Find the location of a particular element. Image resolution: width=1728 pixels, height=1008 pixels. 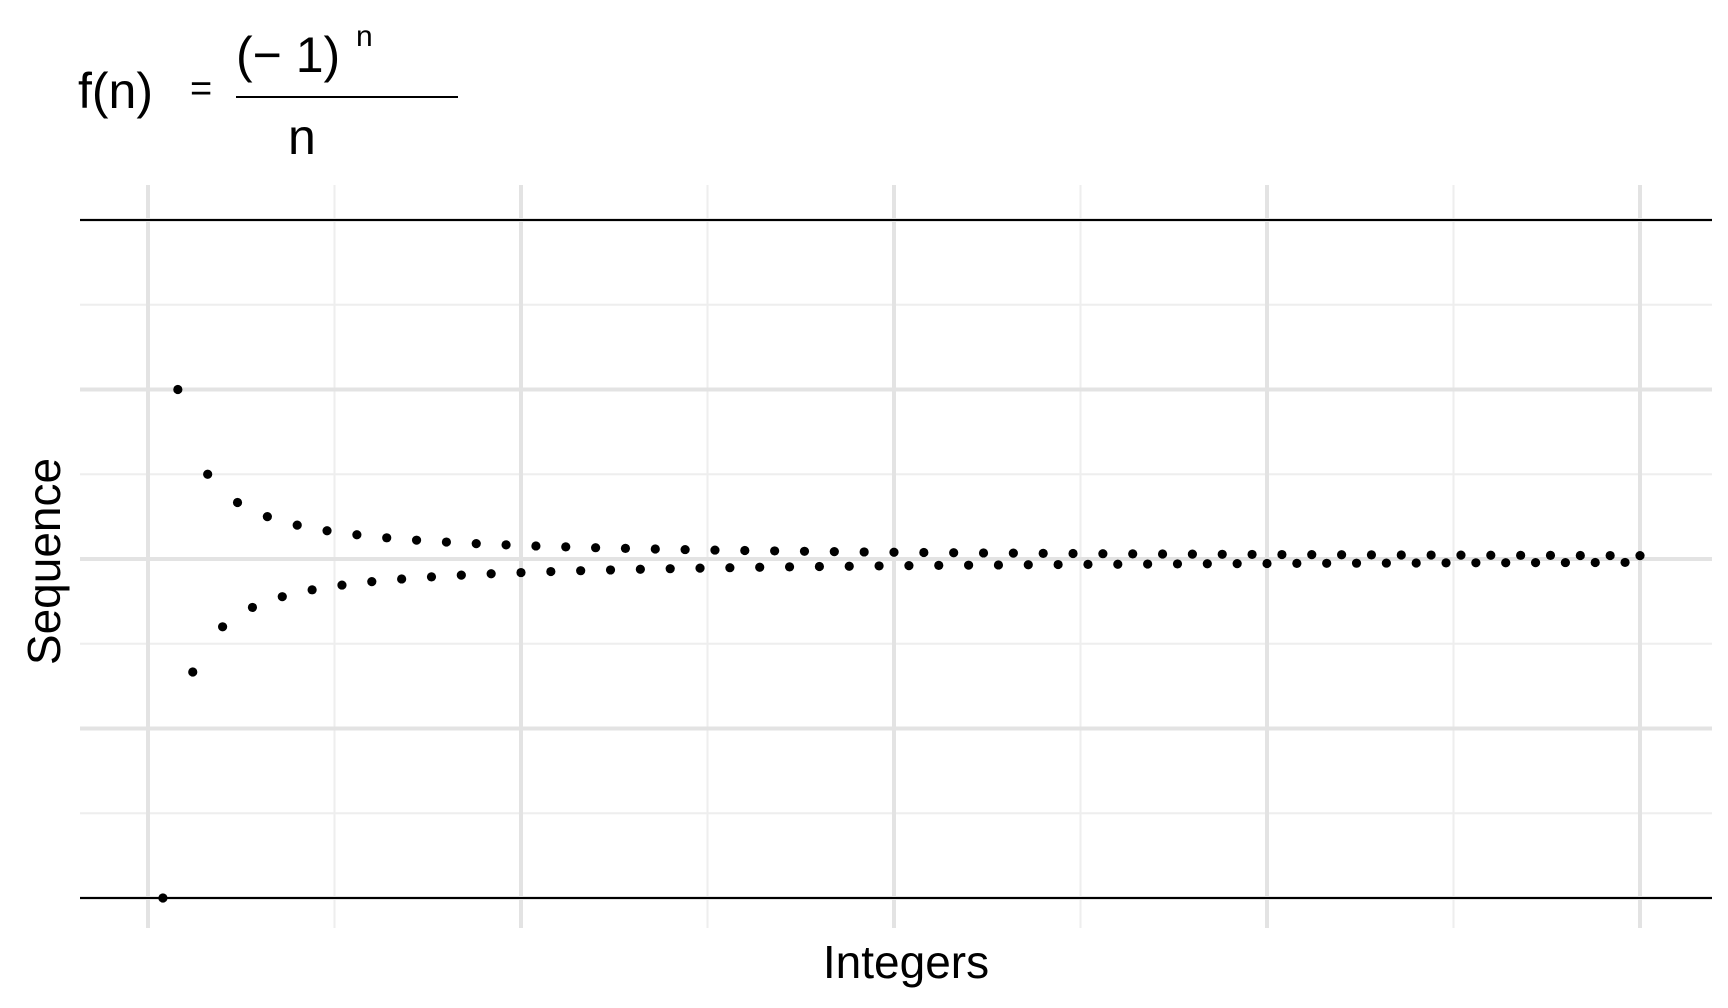

y-axis-label: Sequence is located at coordinates (44, 561).